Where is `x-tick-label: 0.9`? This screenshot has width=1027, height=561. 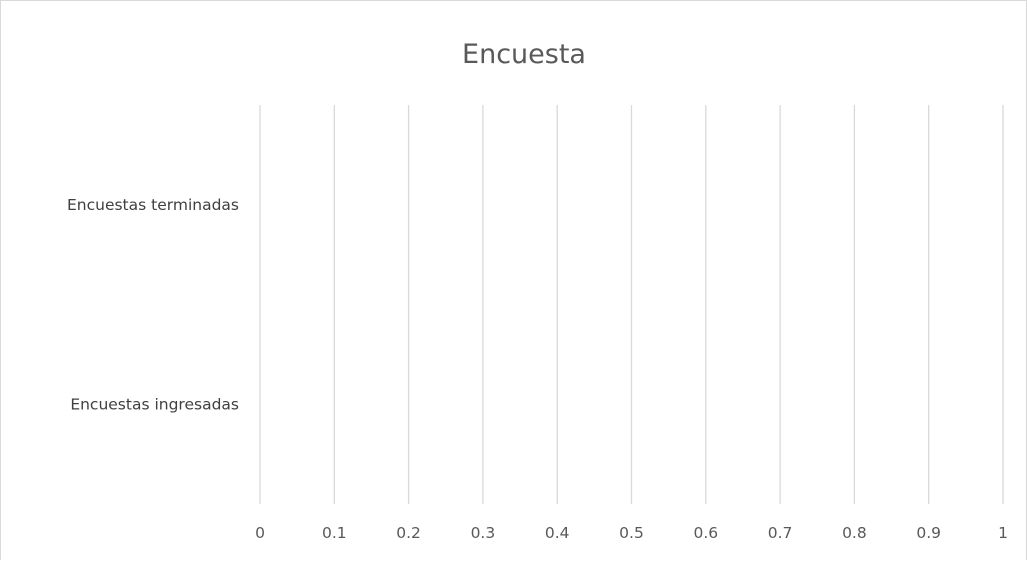
x-tick-label: 0.9 is located at coordinates (928, 533).